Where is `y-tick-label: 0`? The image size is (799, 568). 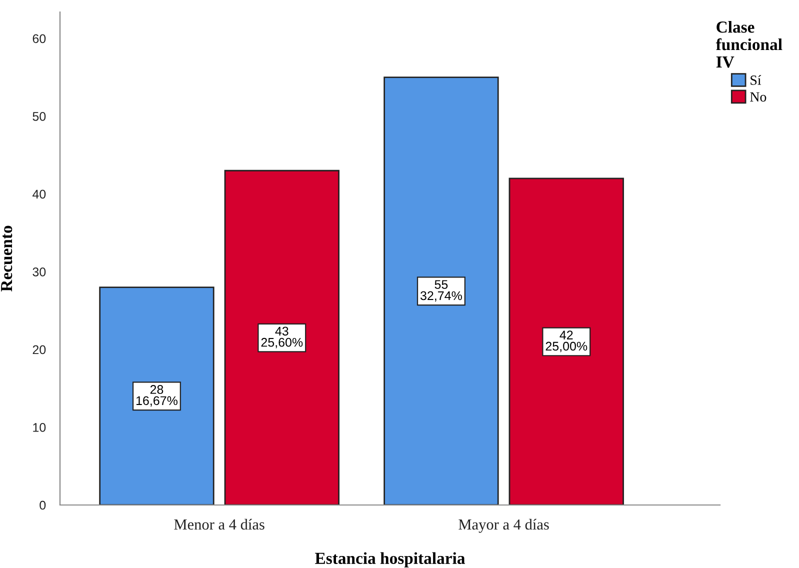
y-tick-label: 0 is located at coordinates (43, 505).